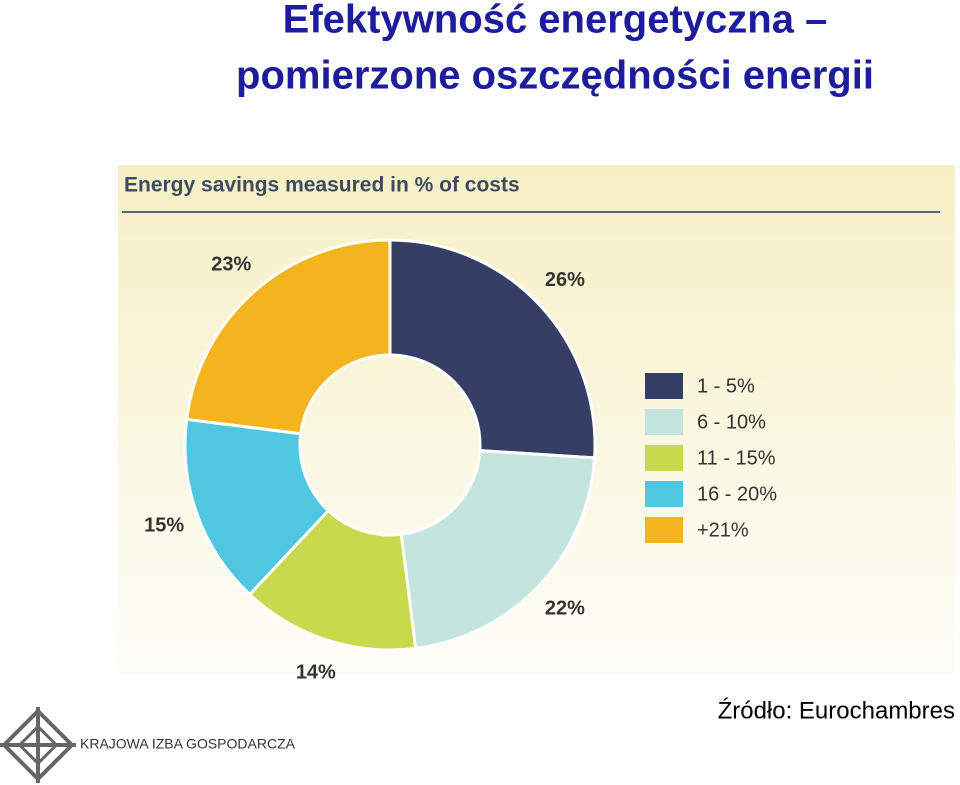 The width and height of the screenshot is (960, 785). Describe the element at coordinates (38, 745) in the screenshot. I see `logo` at that location.